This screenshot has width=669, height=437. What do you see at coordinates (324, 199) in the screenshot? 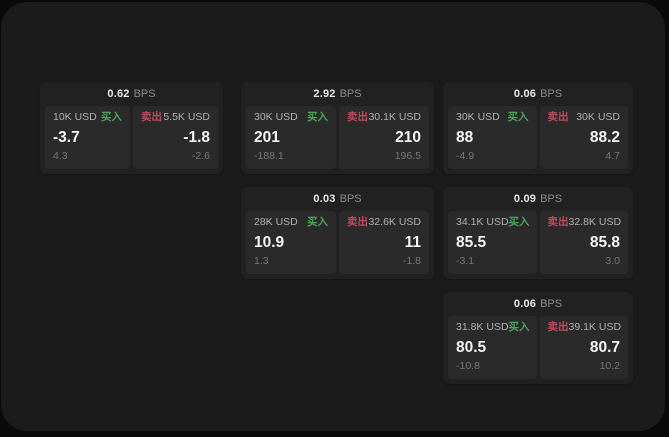
I see `bps-value: 0.03` at bounding box center [324, 199].